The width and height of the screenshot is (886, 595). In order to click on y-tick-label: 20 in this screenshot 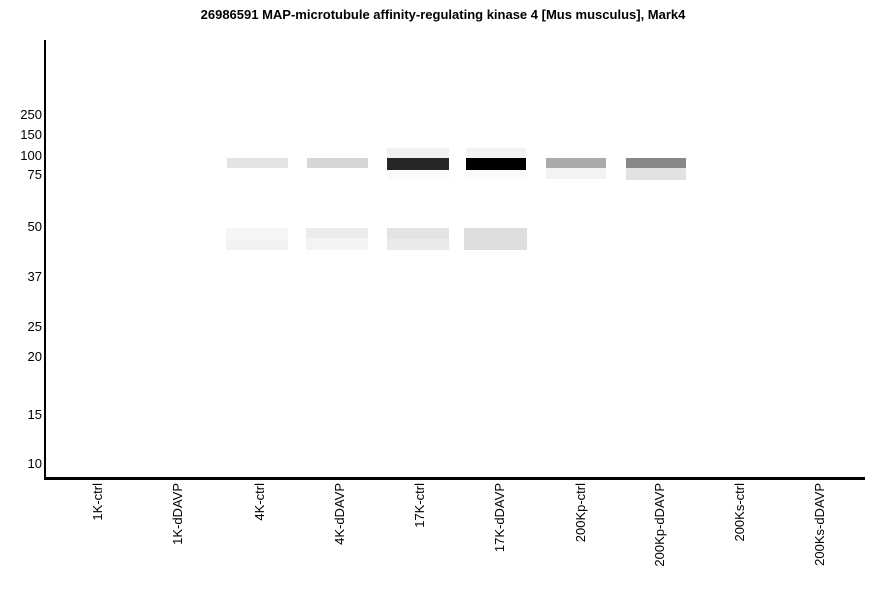, I will do `click(34, 356)`.